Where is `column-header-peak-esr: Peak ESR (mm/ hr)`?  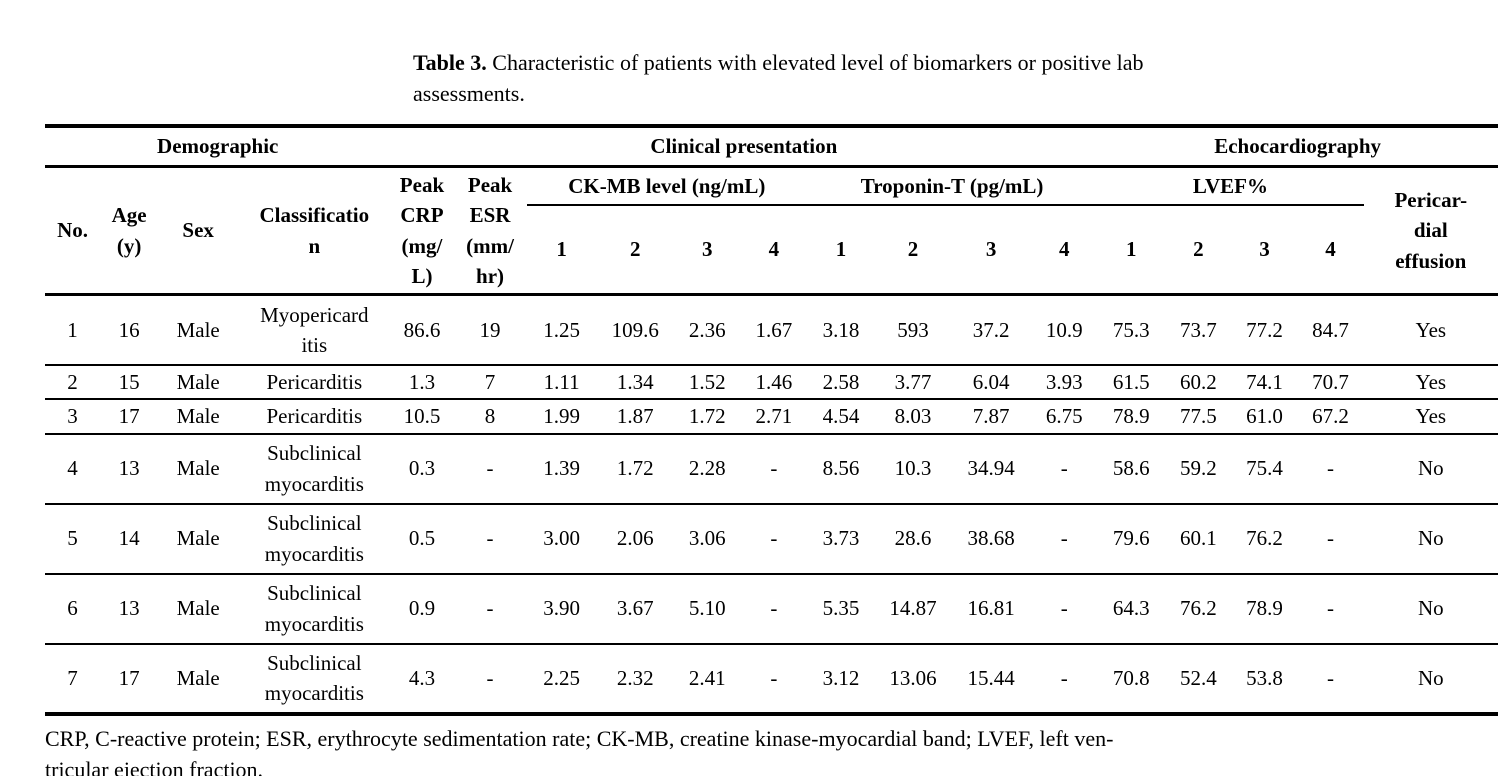 column-header-peak-esr: Peak ESR (mm/ hr) is located at coordinates (490, 230).